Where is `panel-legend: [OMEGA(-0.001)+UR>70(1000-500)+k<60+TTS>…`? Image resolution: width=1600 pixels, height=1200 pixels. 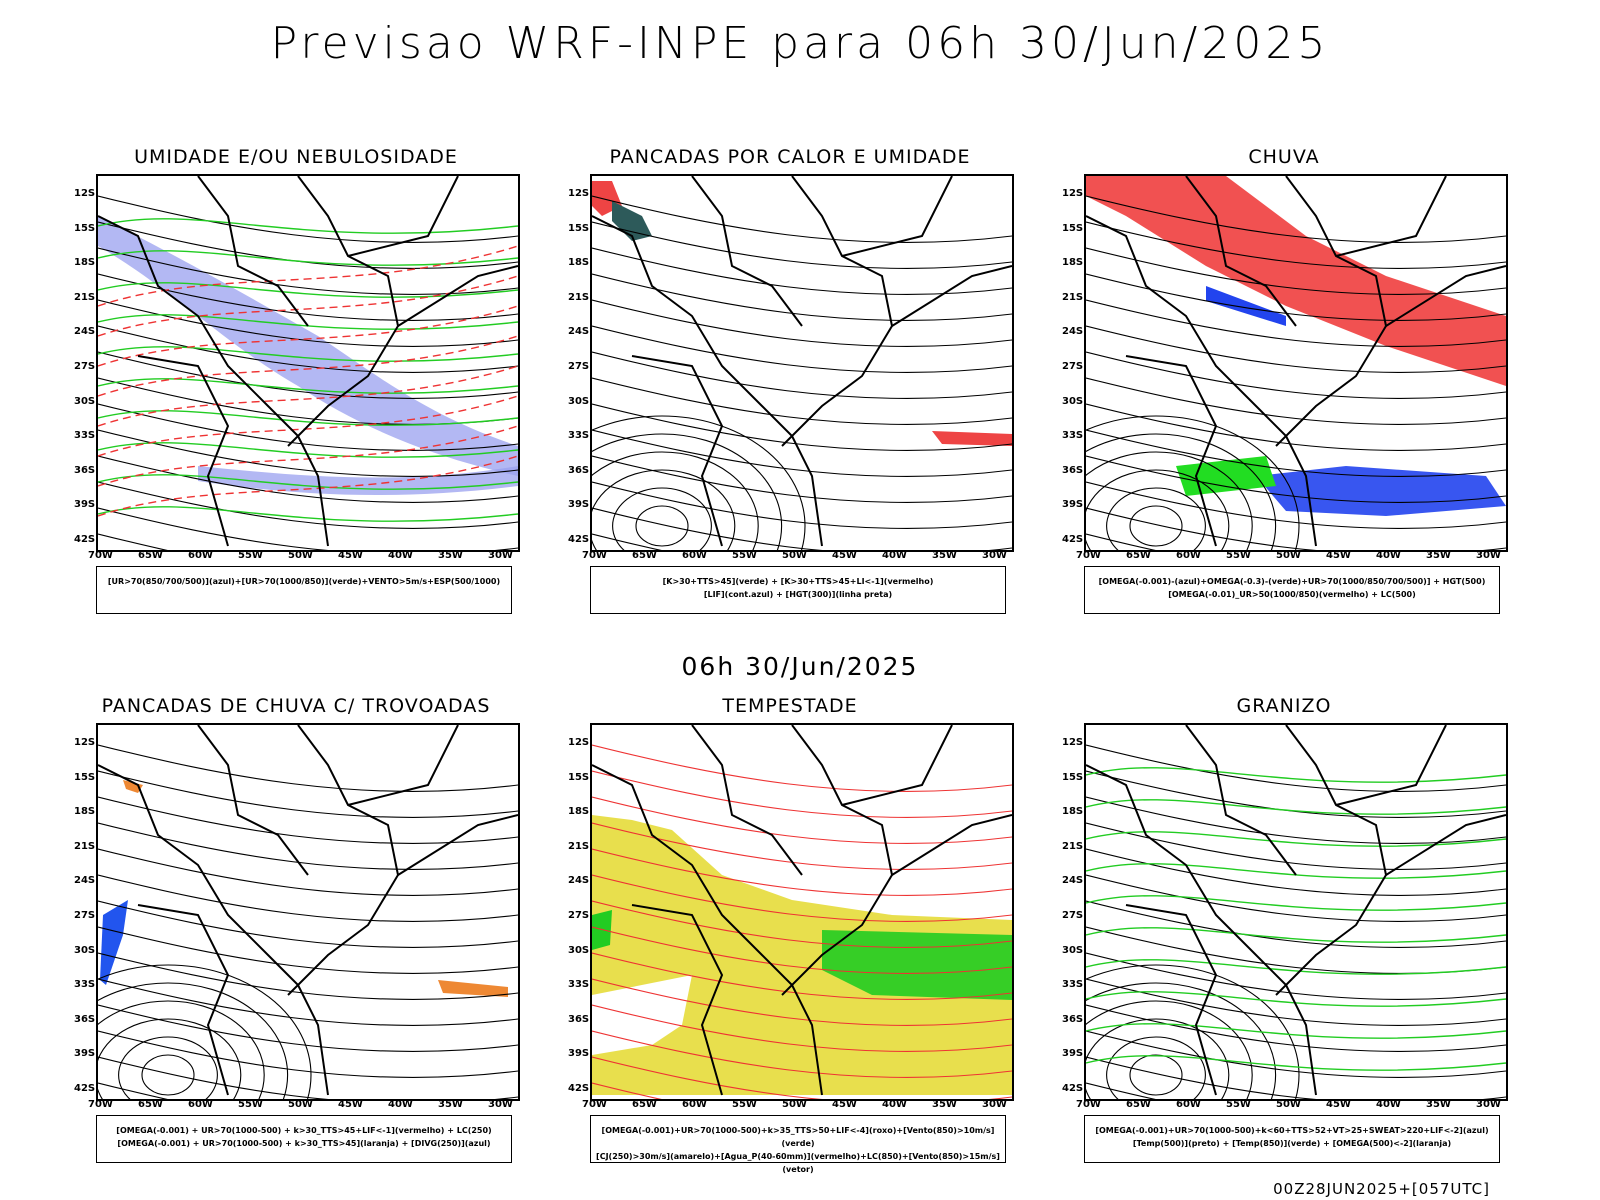 panel-legend: [OMEGA(-0.001)+UR>70(1000-500)+k<60+TTS>… is located at coordinates (1292, 1139).